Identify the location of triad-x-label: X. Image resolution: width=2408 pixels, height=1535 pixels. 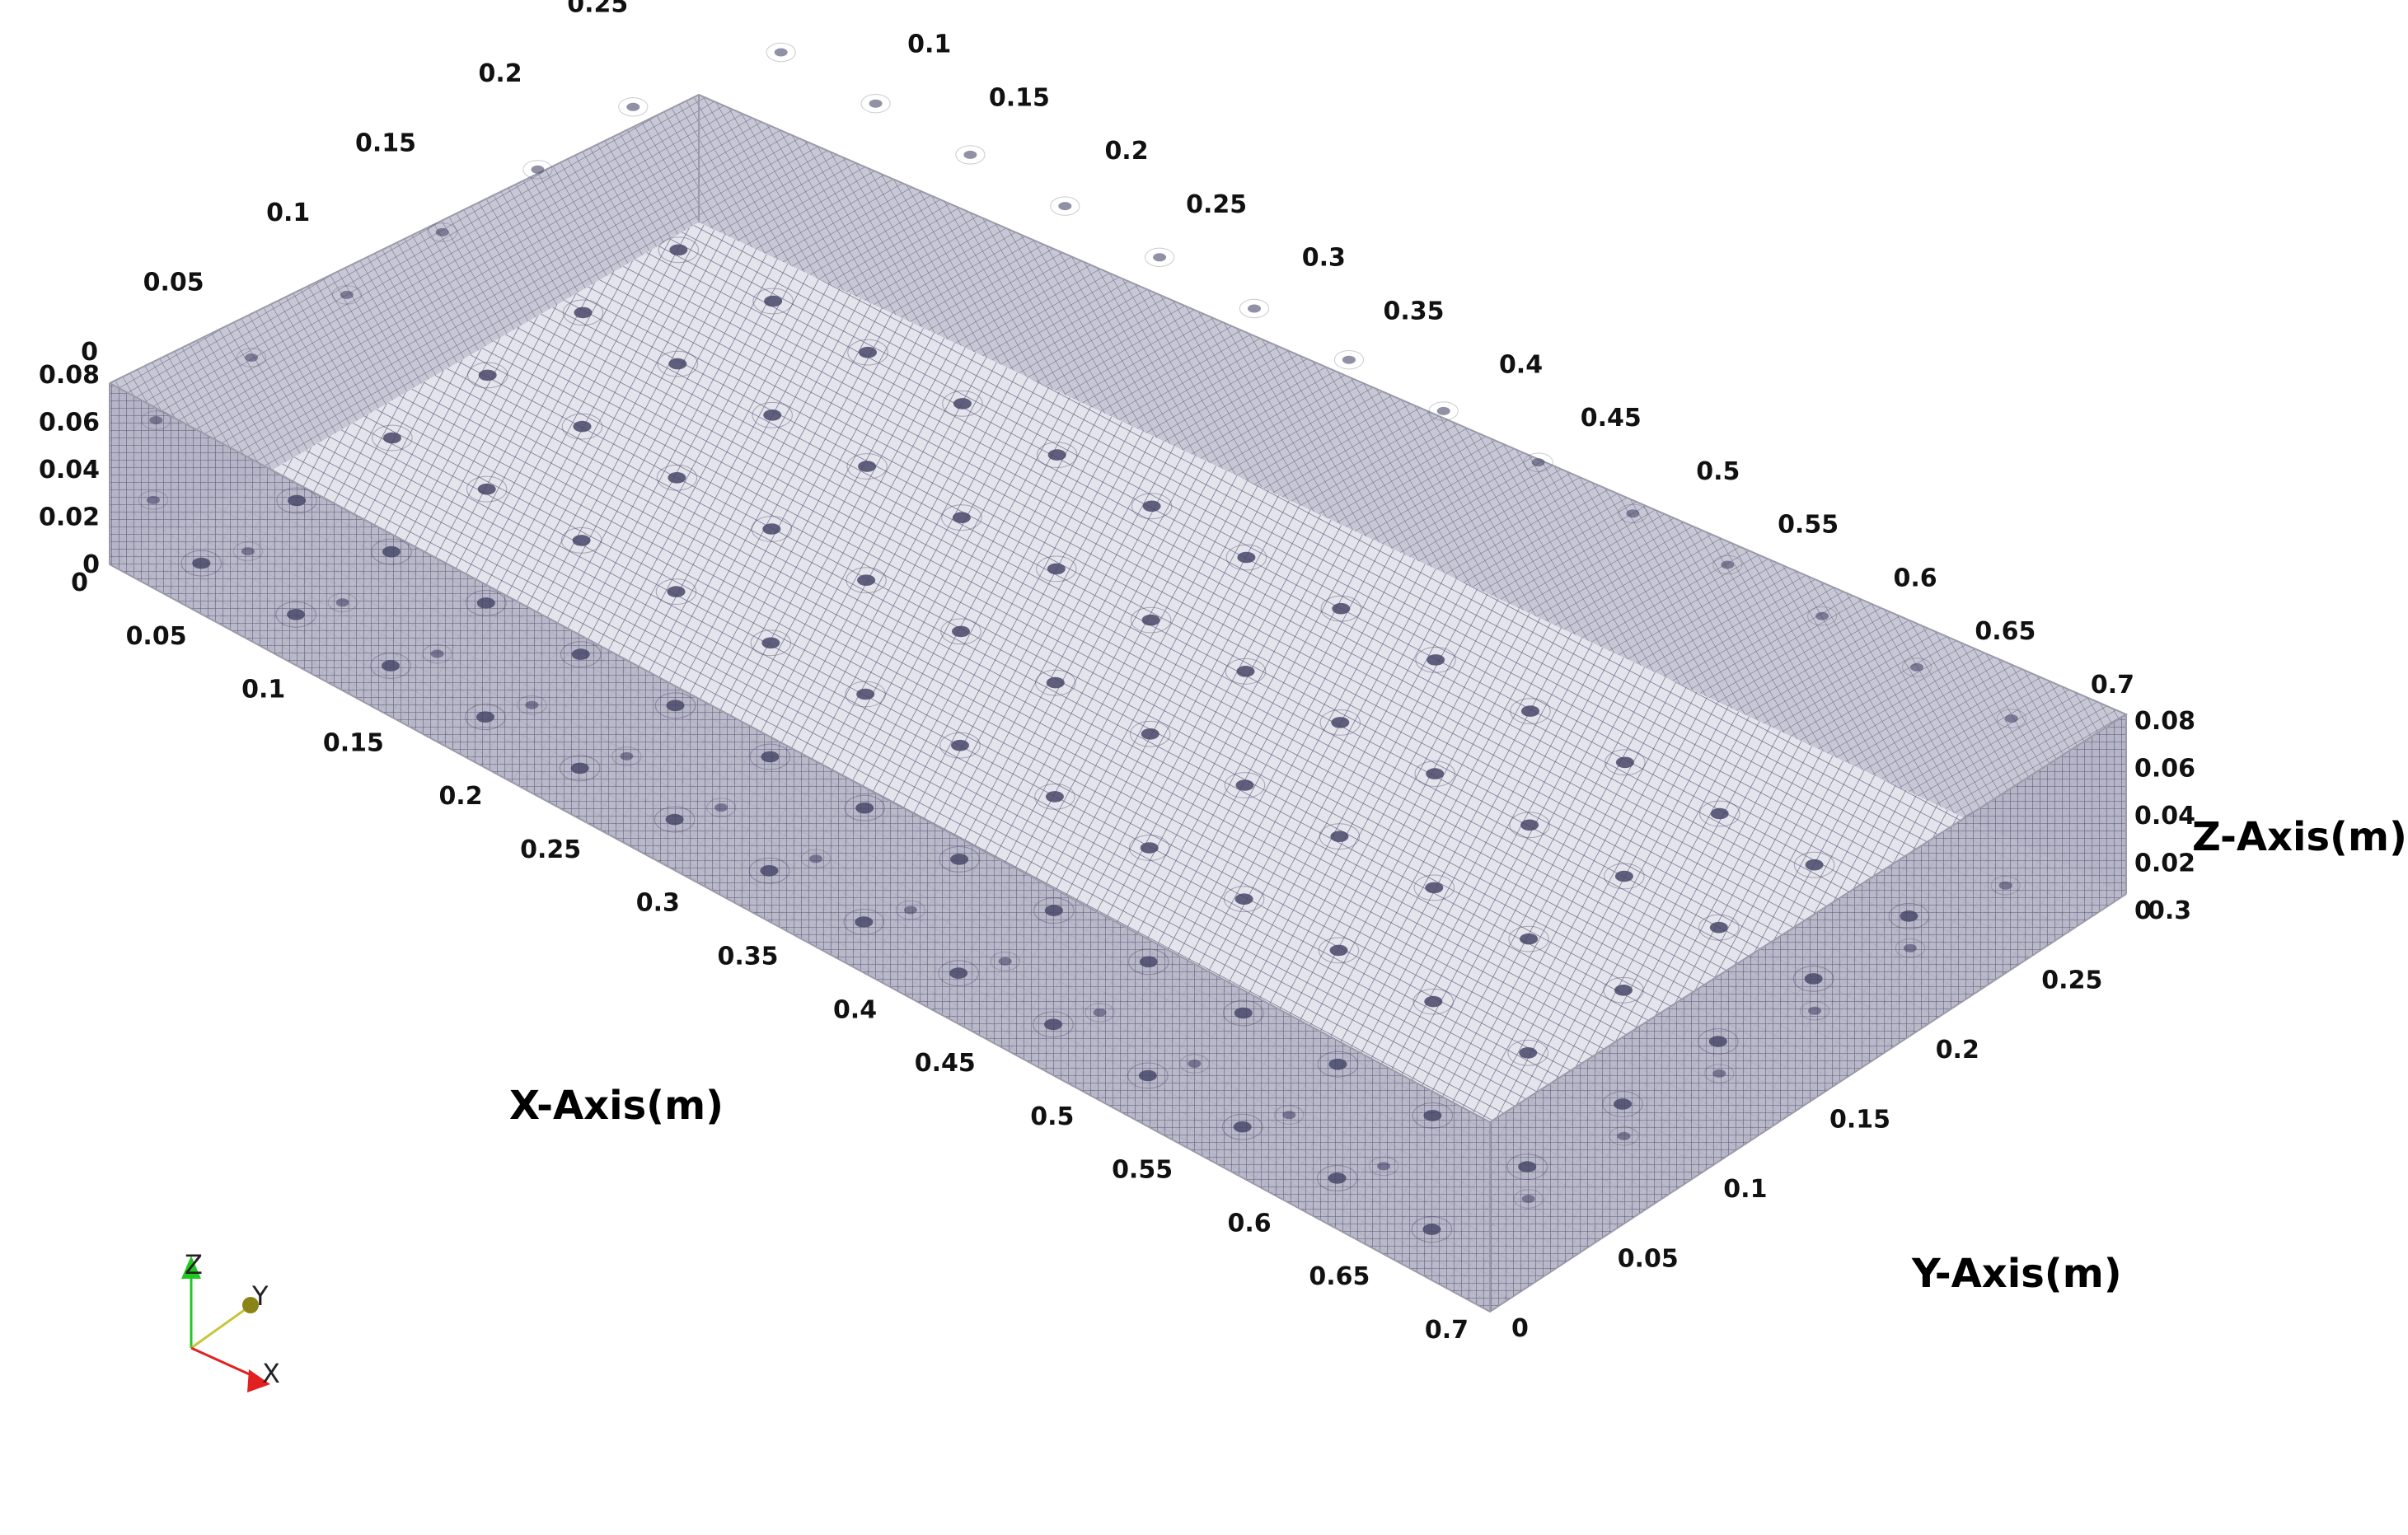
(271, 1373).